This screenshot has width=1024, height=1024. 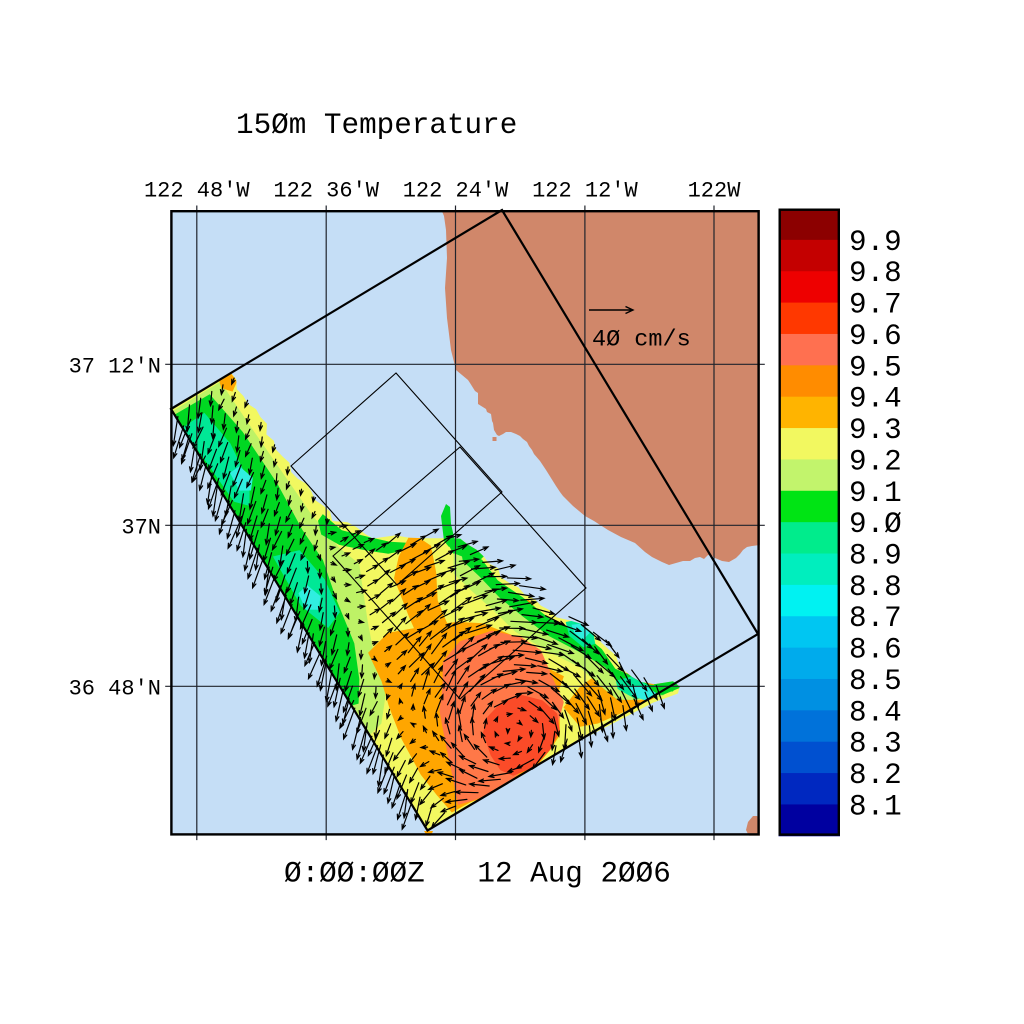 What do you see at coordinates (875, 399) in the screenshot?
I see `svg-text: 9.4` at bounding box center [875, 399].